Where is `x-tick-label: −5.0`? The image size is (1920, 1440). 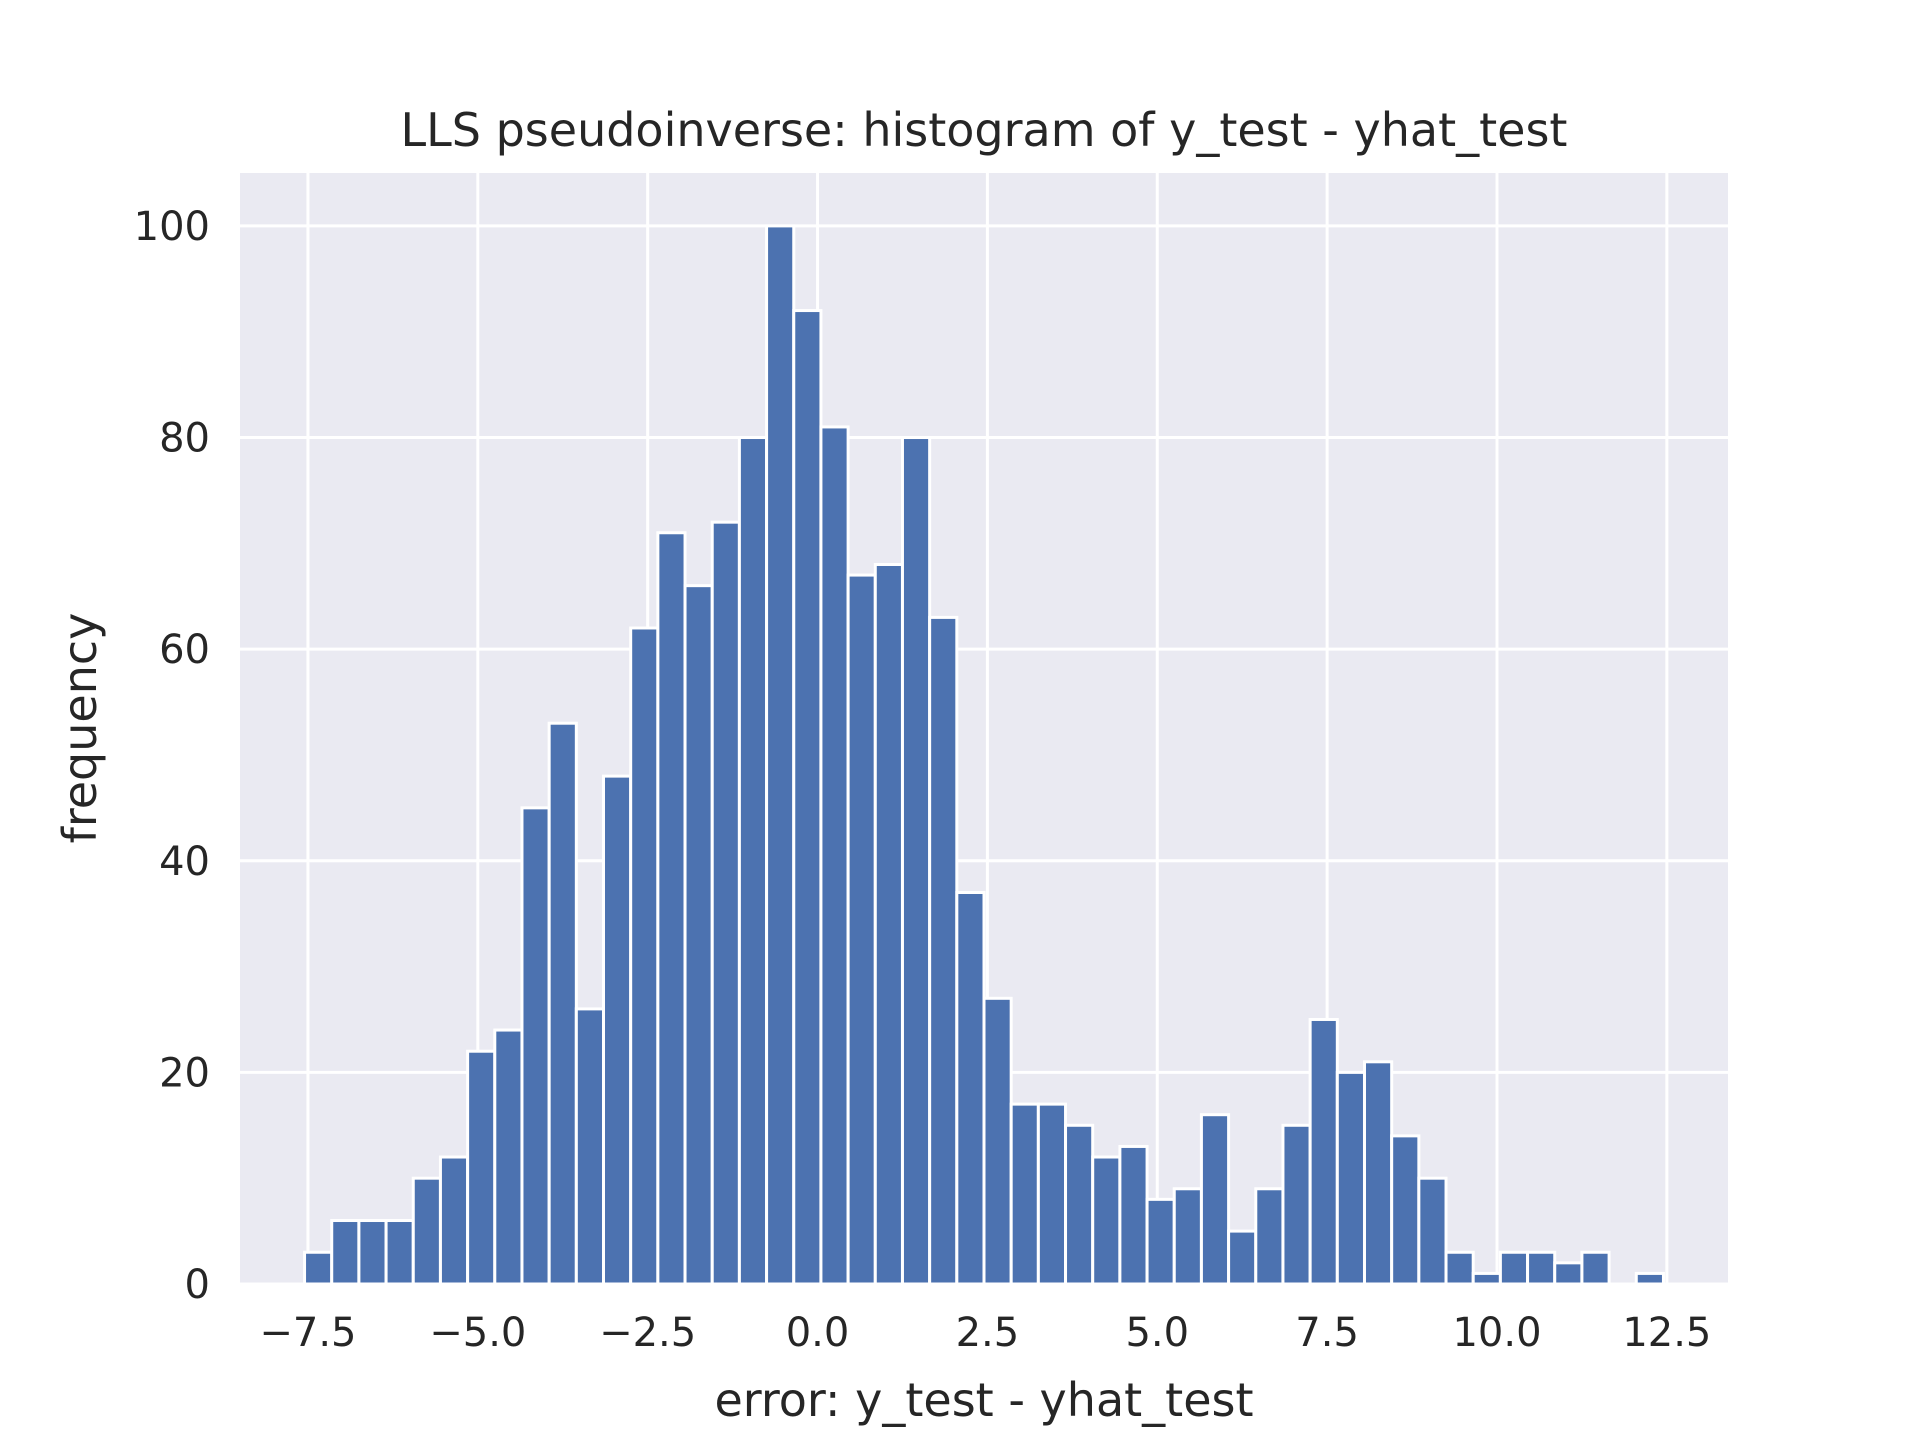 x-tick-label: −5.0 is located at coordinates (477, 1333).